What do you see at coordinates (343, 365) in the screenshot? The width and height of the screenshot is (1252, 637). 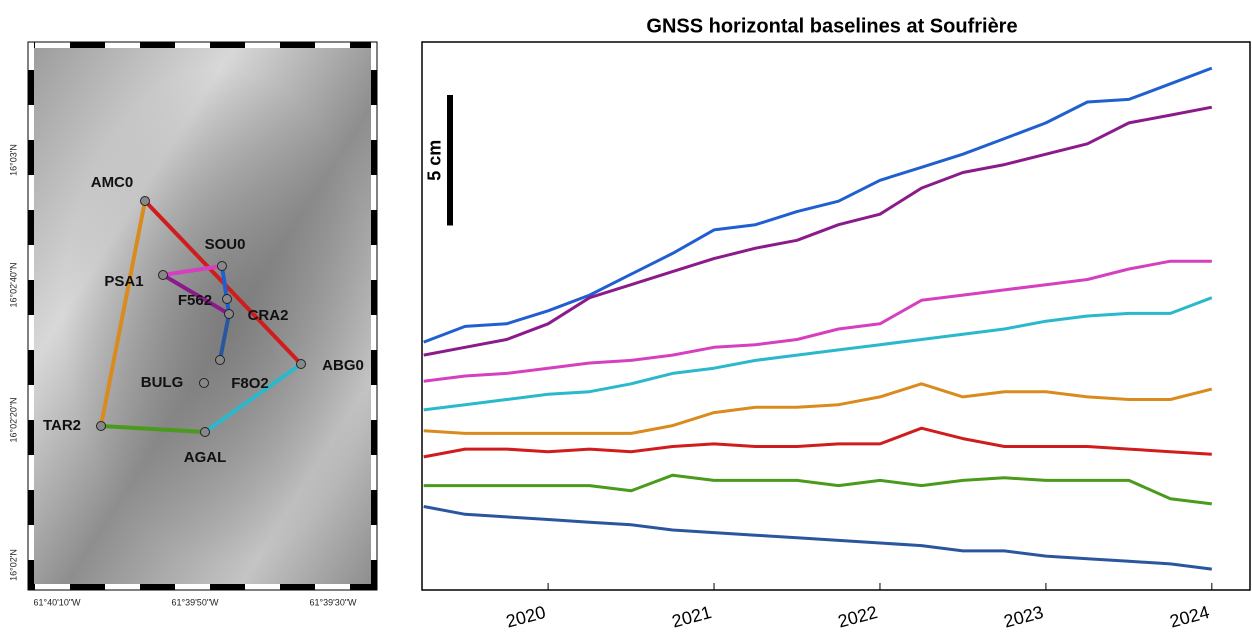 I see `station-label: ABG0` at bounding box center [343, 365].